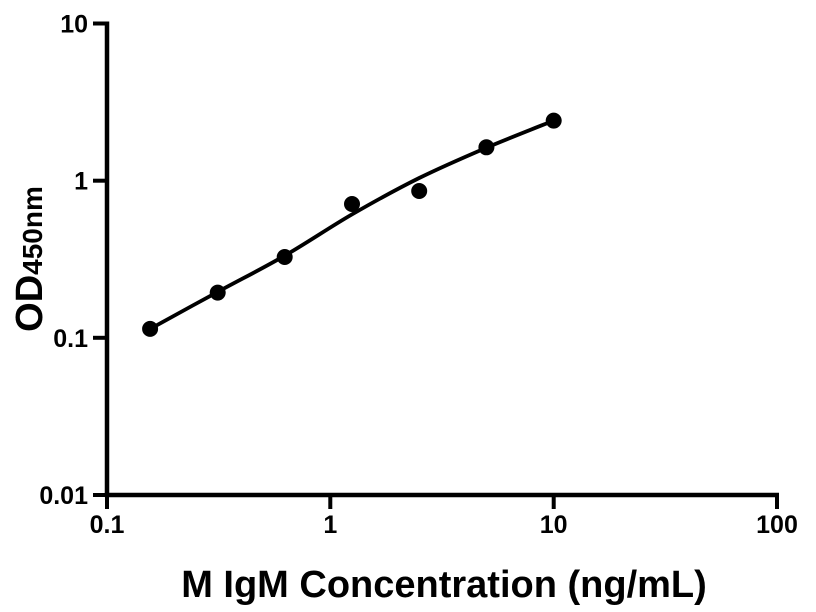 This screenshot has height=612, width=816. What do you see at coordinates (777, 525) in the screenshot?
I see `x-tick-label: 100` at bounding box center [777, 525].